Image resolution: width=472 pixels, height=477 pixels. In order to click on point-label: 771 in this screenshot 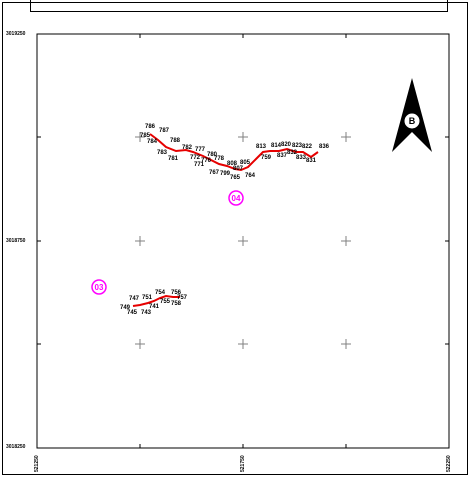, I will do `click(199, 165)`.